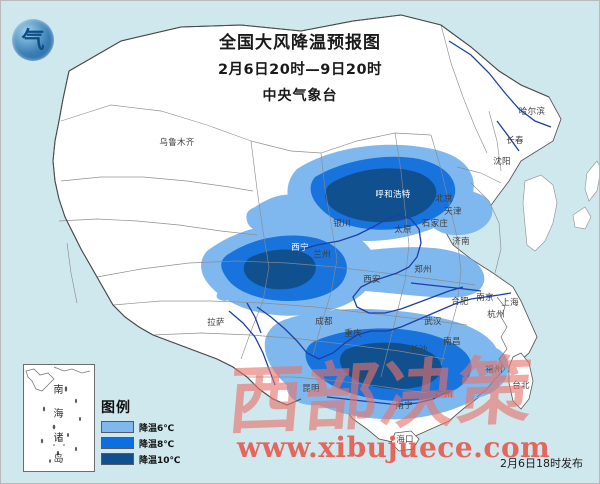 The image size is (600, 484). I want to click on page-title: 全国大风降温预报图, so click(300, 43).